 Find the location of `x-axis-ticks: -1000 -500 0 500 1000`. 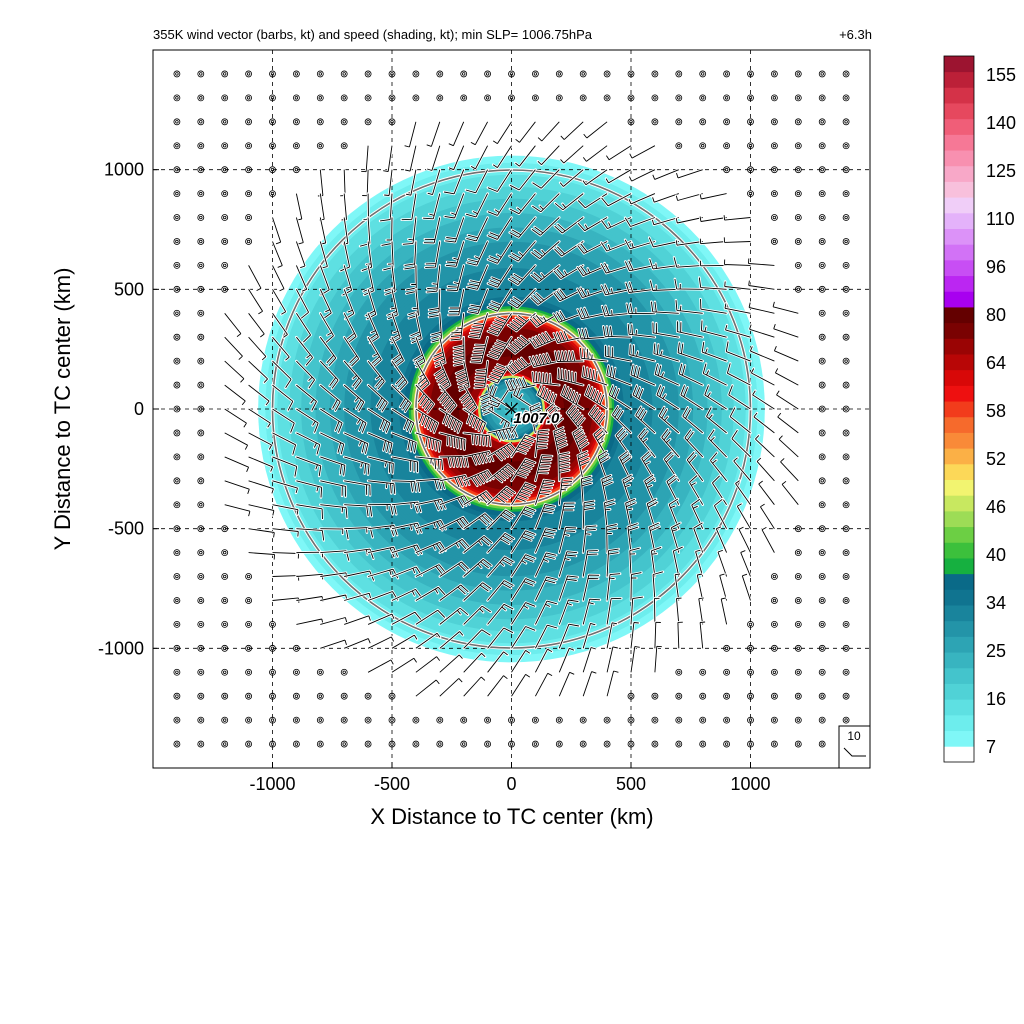

x-axis-ticks: -1000 -500 0 500 1000 is located at coordinates (510, 778).